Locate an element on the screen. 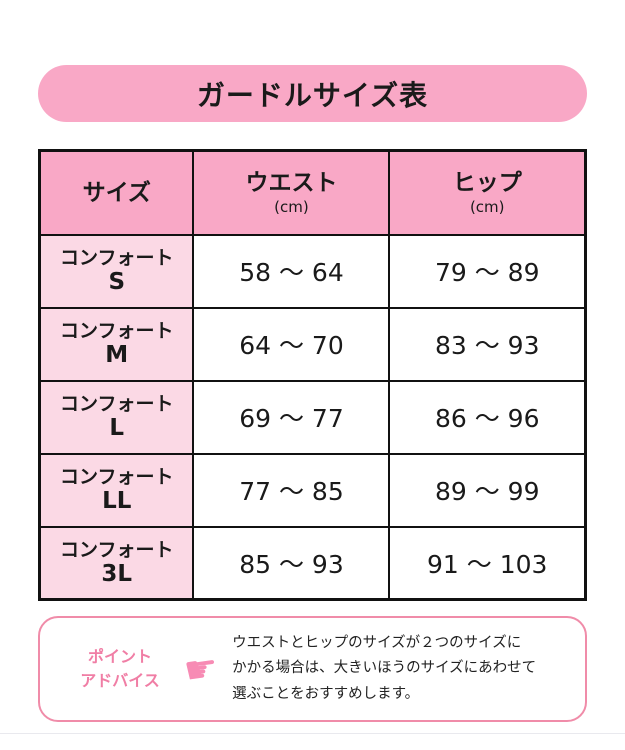  waist-value: 69 ～ 77 is located at coordinates (291, 417).